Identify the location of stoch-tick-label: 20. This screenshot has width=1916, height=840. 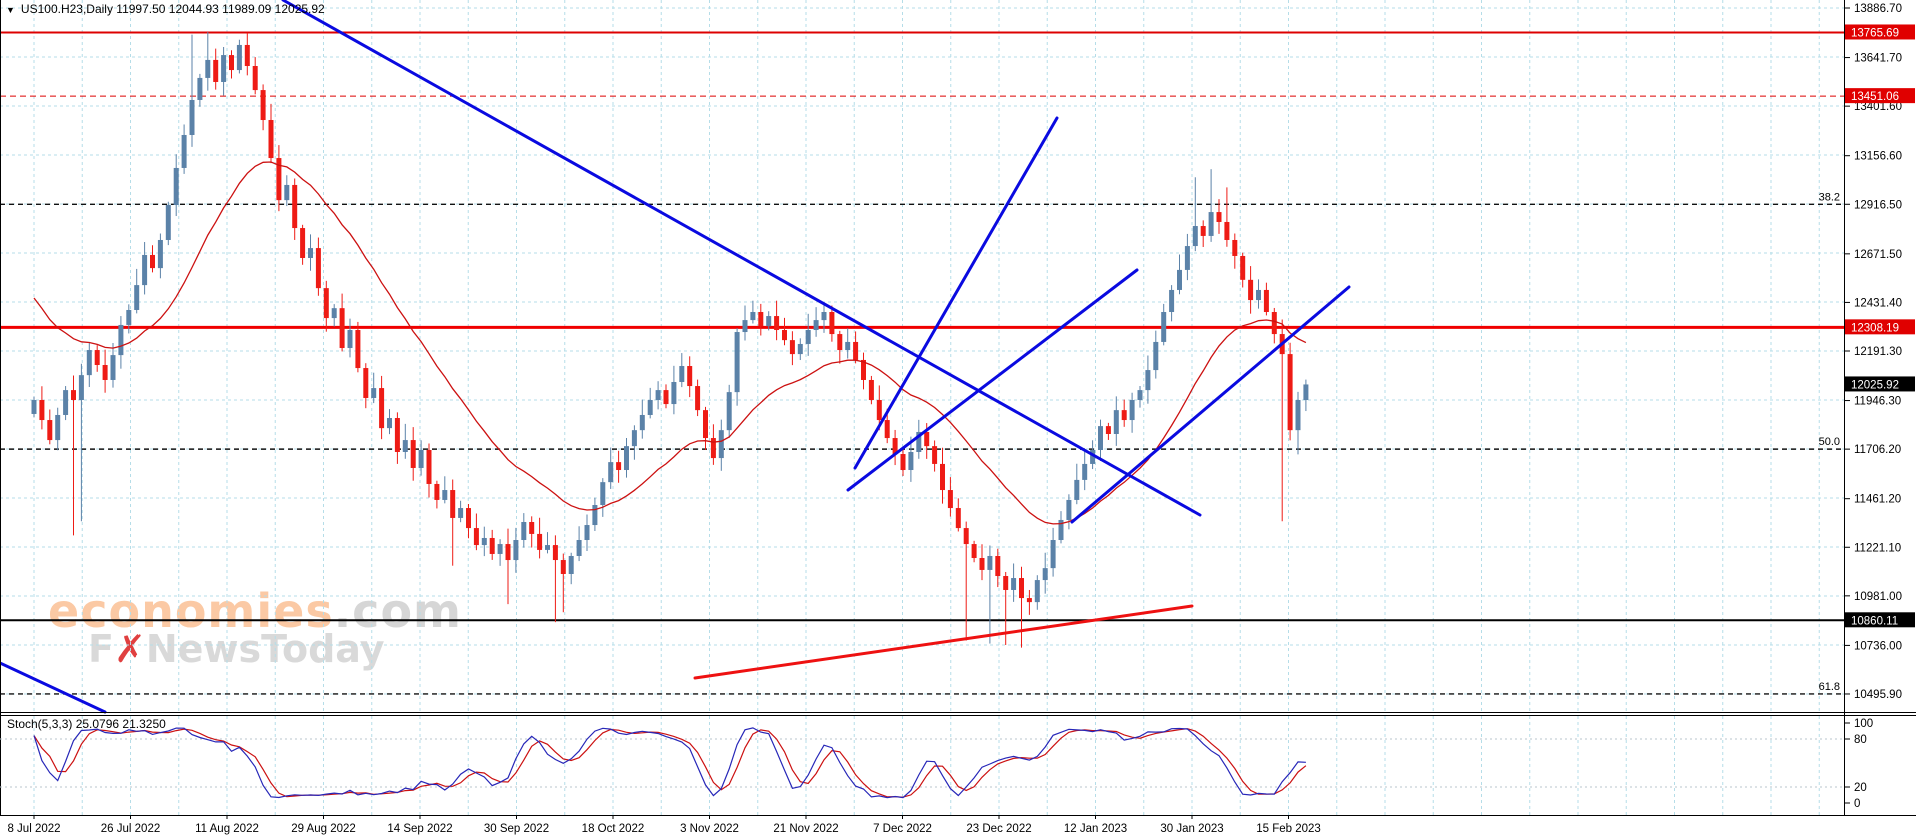
(1860, 788).